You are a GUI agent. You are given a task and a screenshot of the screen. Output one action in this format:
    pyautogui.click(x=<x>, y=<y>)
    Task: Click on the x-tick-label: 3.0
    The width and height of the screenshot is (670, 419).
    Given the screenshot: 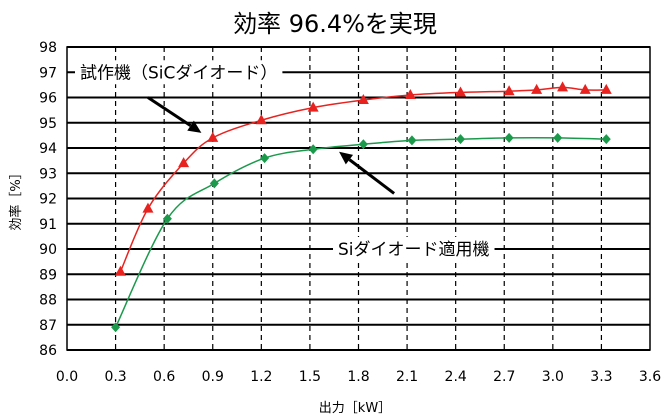 What is the action you would take?
    pyautogui.click(x=553, y=377)
    